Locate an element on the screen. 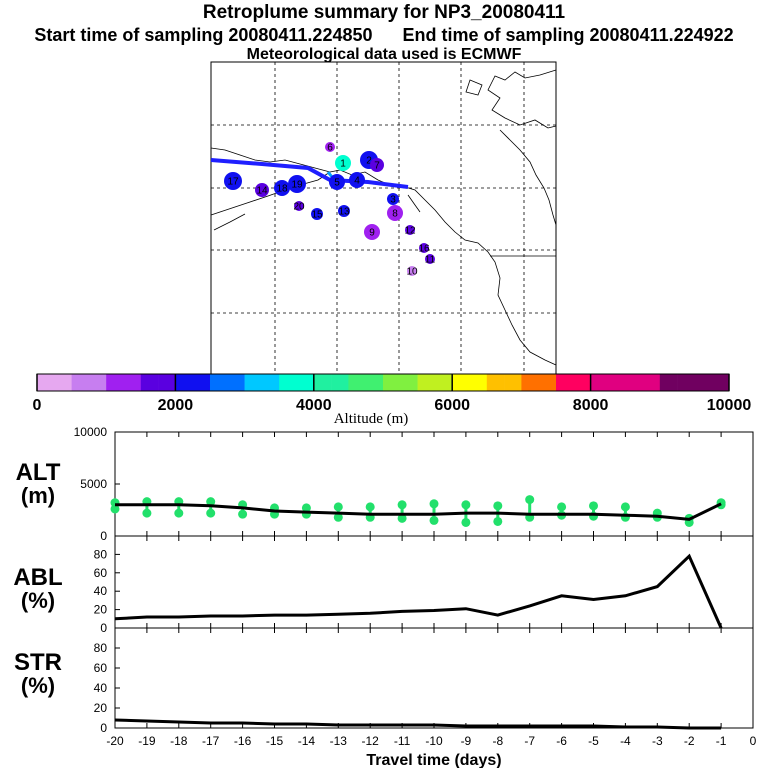 The height and width of the screenshot is (768, 768). x-tick-label: -19 is located at coordinates (147, 741).